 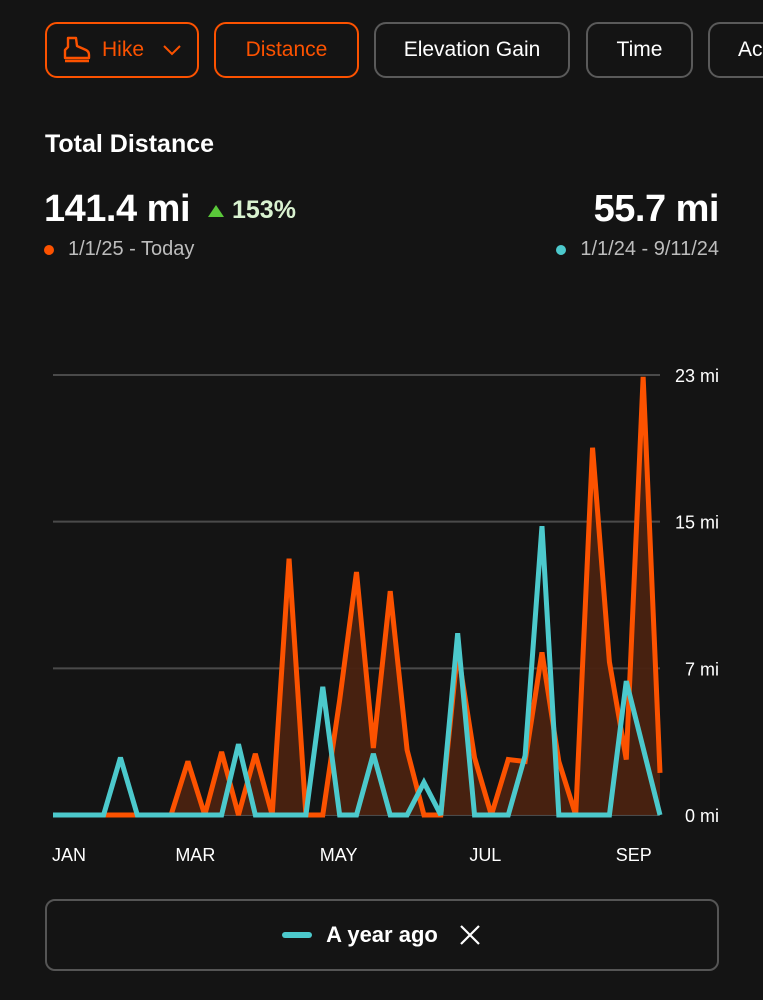 I want to click on tab-distance: Distance, so click(x=286, y=50).